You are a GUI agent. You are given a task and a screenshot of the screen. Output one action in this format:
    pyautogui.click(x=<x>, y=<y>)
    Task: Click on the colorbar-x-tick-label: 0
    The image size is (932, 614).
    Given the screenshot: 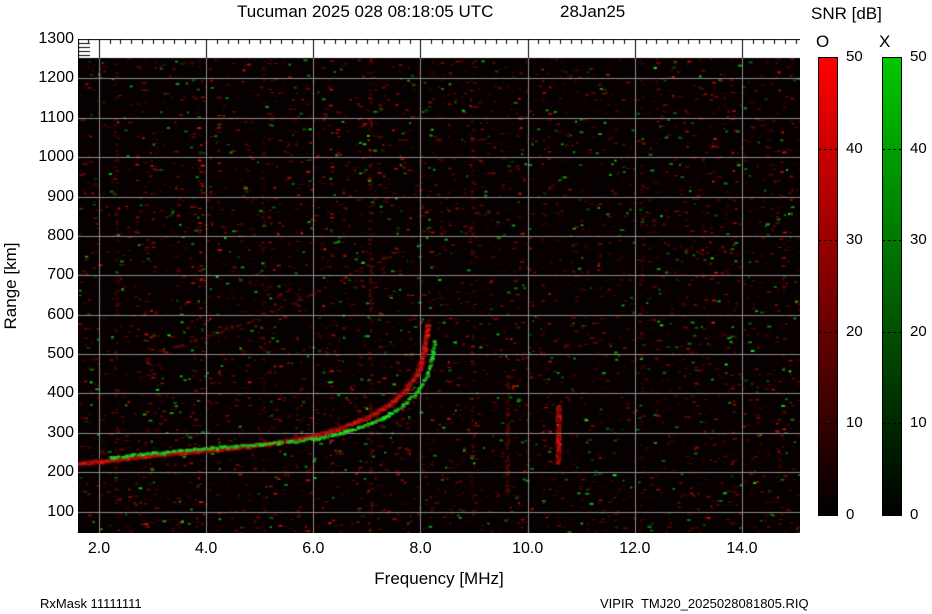 What is the action you would take?
    pyautogui.click(x=914, y=514)
    